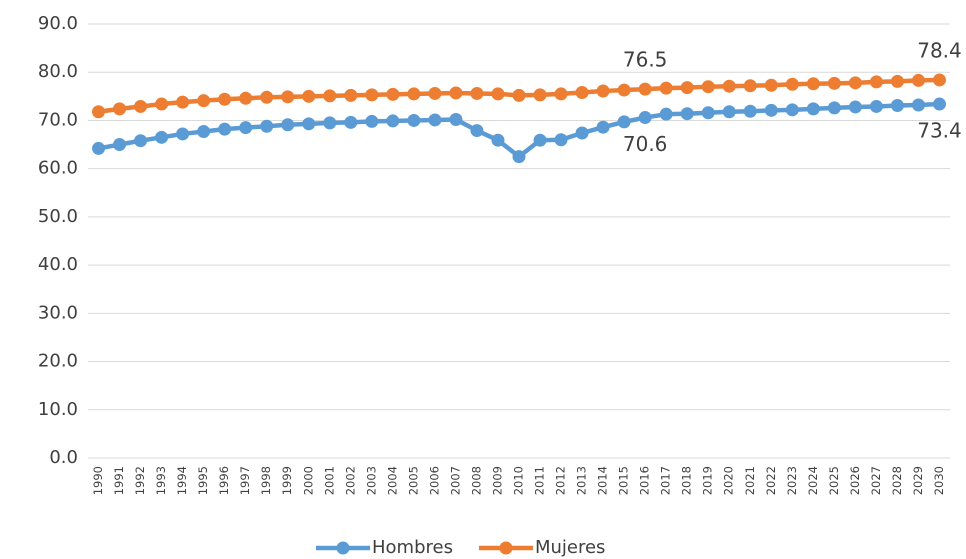 The height and width of the screenshot is (559, 966). I want to click on x-tick-label: 2019, so click(708, 480).